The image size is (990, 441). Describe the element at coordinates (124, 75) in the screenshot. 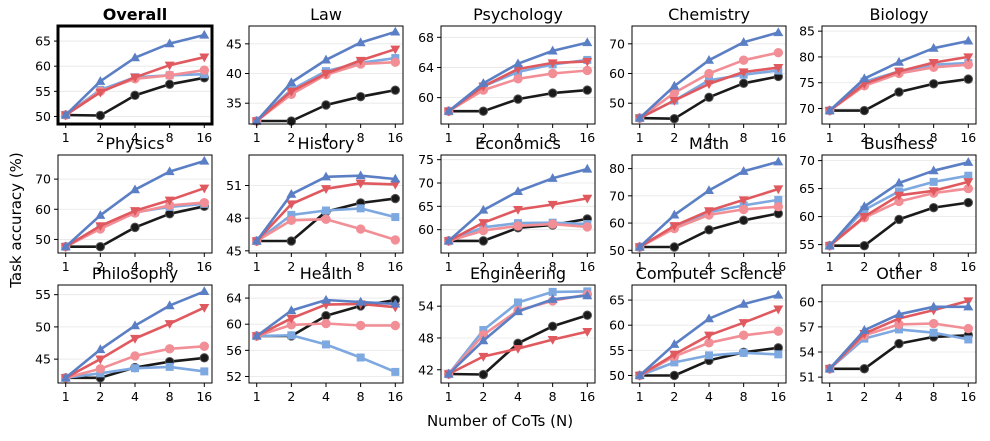

I see `panel-overall: 50 55 60 65 1 2 4 8 16 Overall` at that location.